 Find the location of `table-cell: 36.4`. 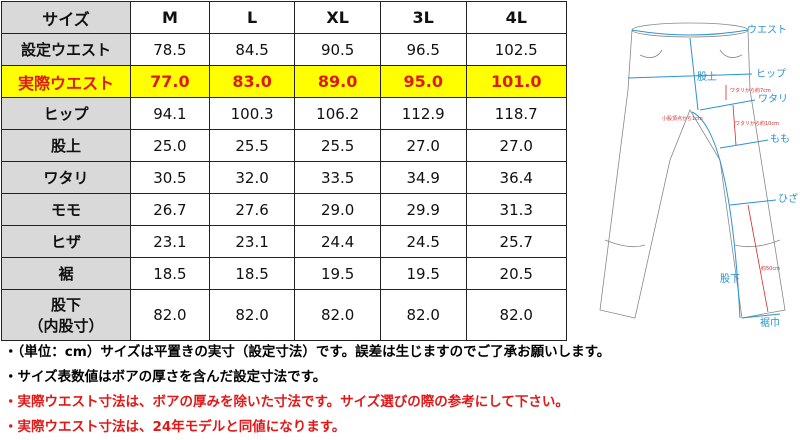

table-cell: 36.4 is located at coordinates (516, 177).